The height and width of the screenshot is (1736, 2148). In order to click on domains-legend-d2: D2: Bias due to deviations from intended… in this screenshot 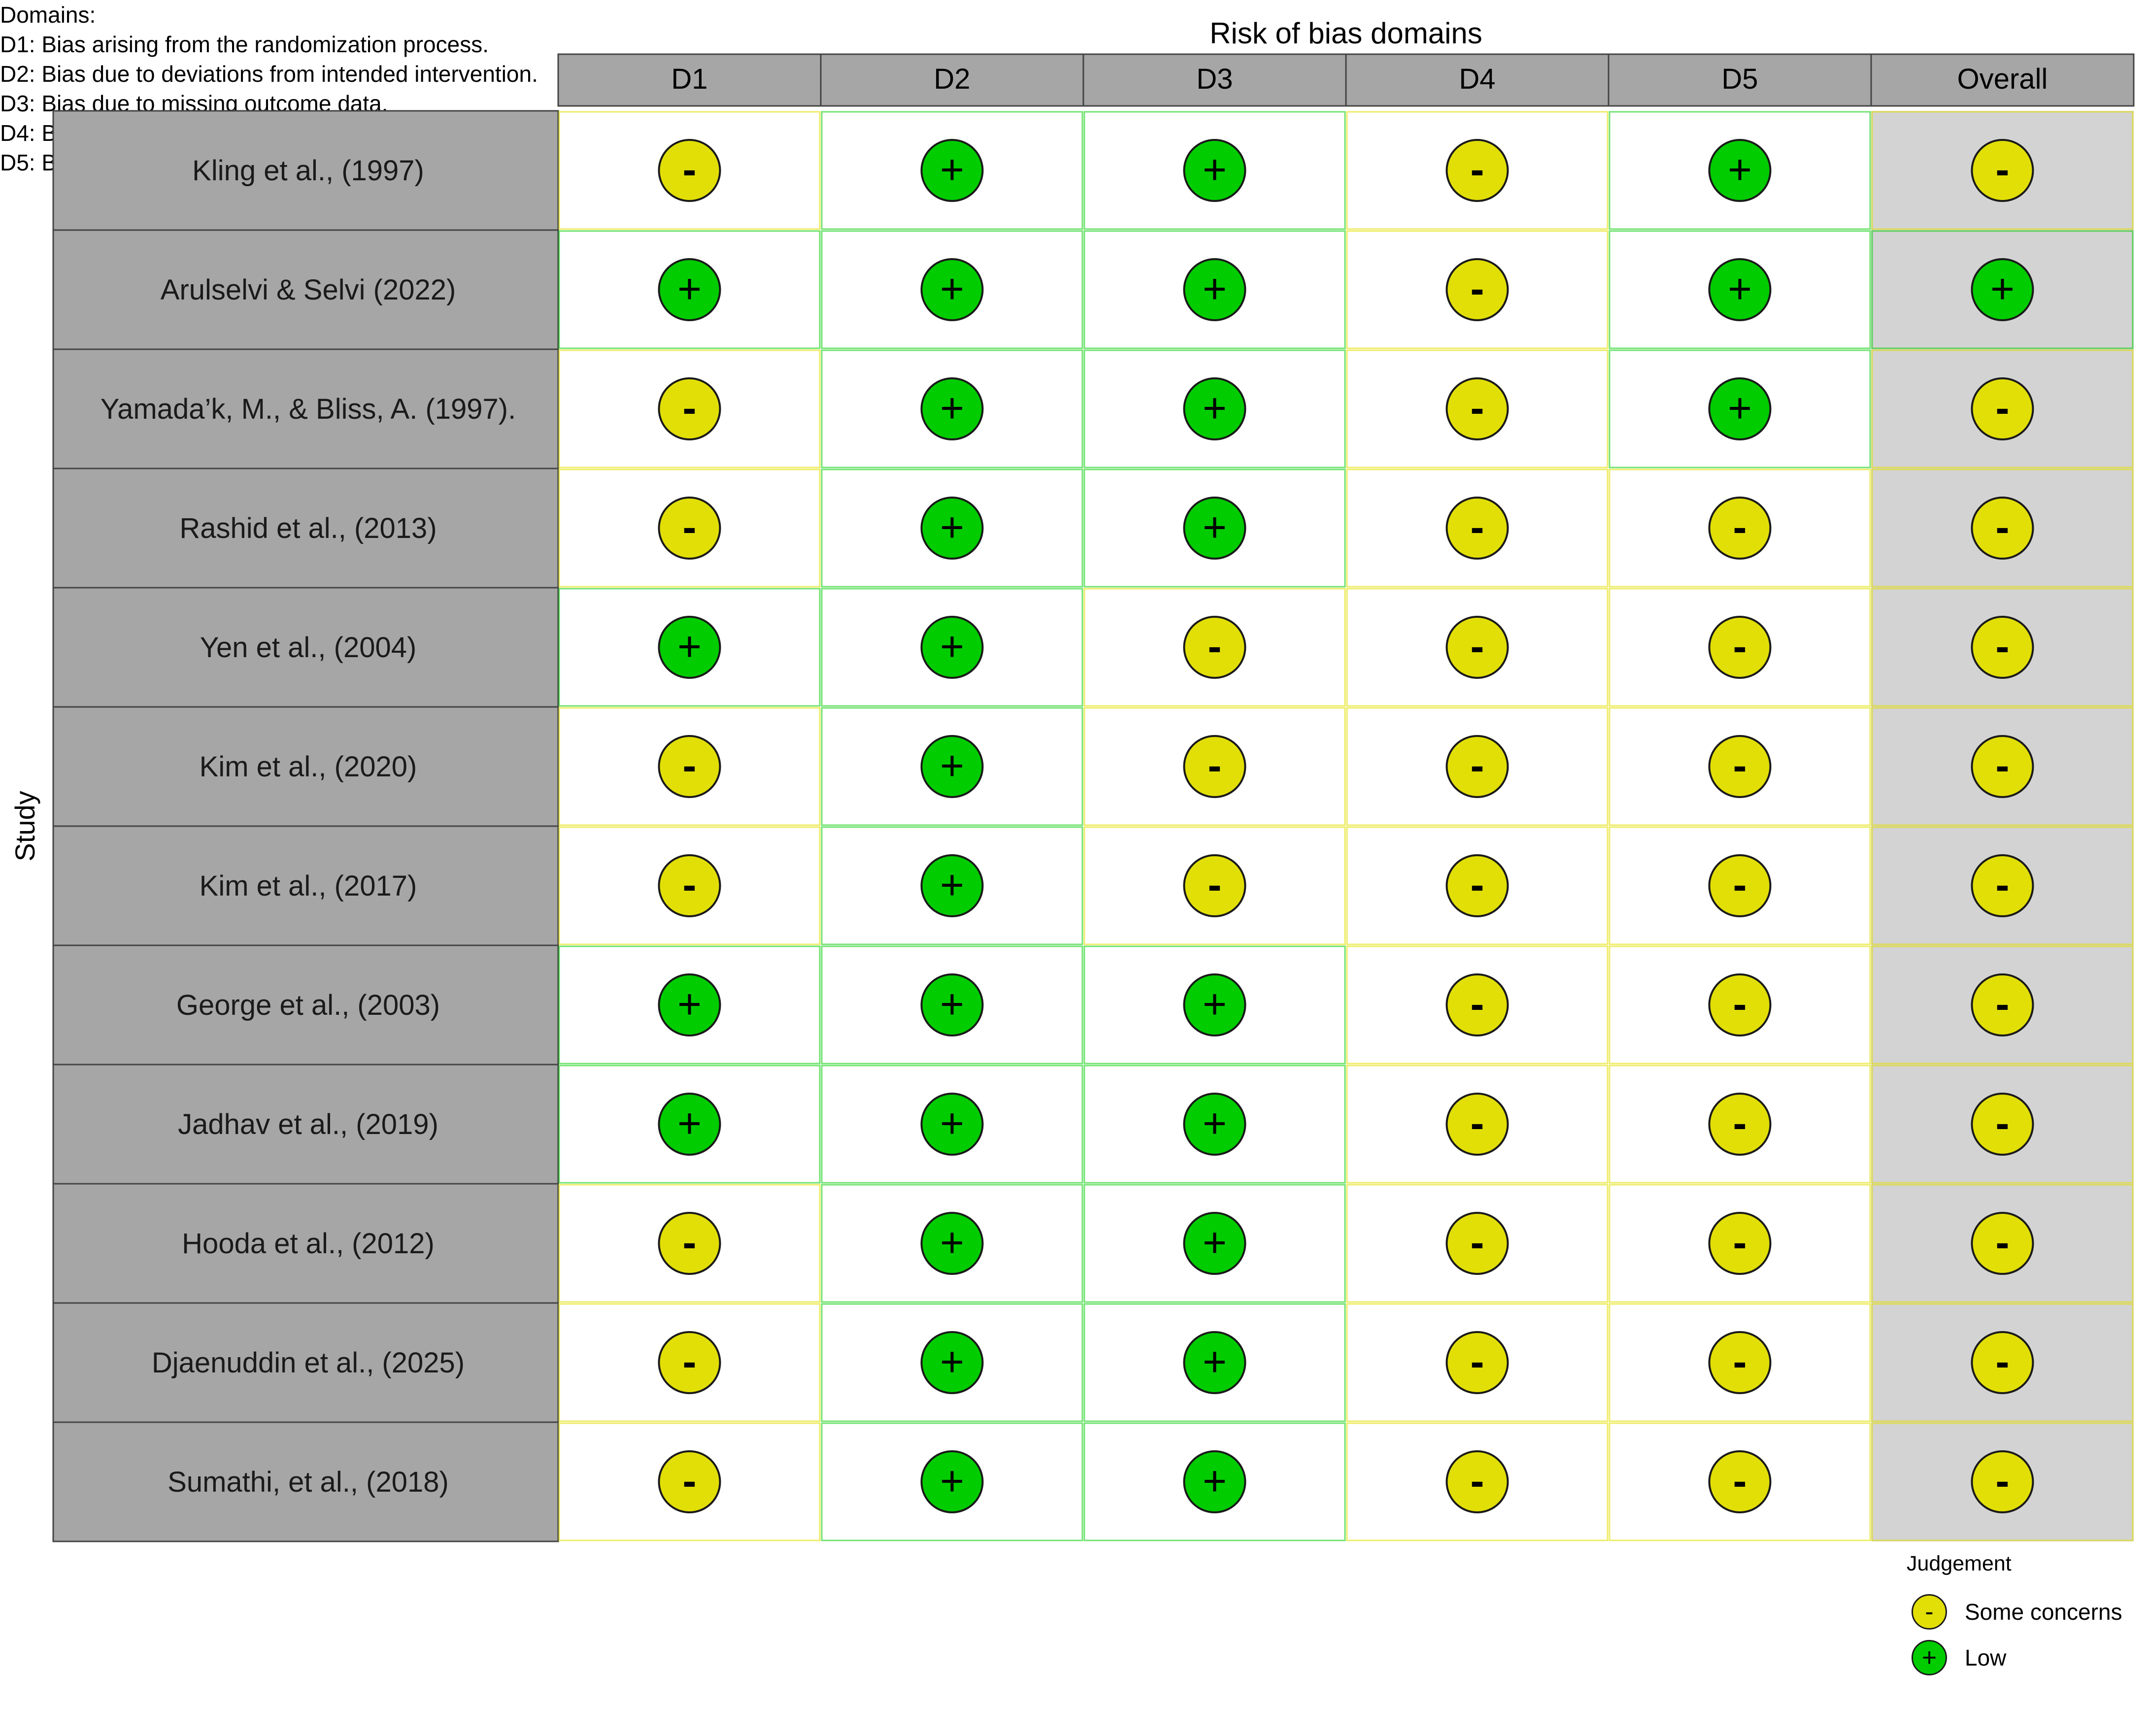, I will do `click(269, 74)`.